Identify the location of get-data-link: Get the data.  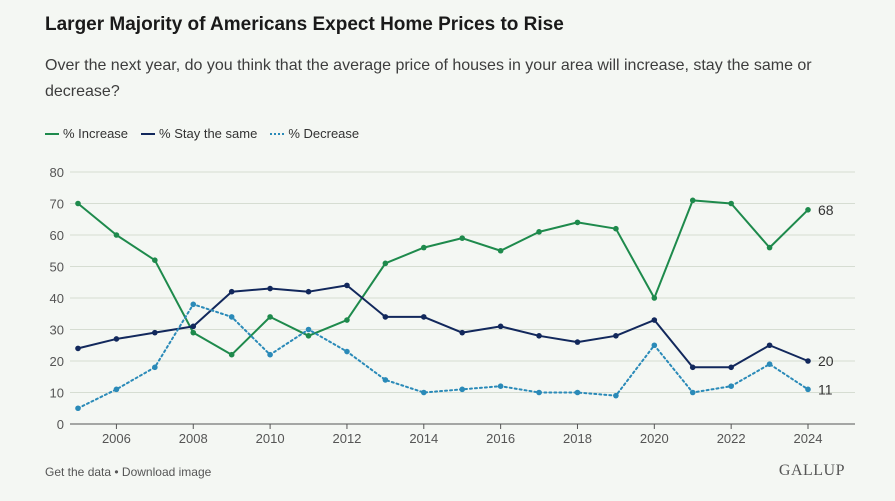
(78, 472).